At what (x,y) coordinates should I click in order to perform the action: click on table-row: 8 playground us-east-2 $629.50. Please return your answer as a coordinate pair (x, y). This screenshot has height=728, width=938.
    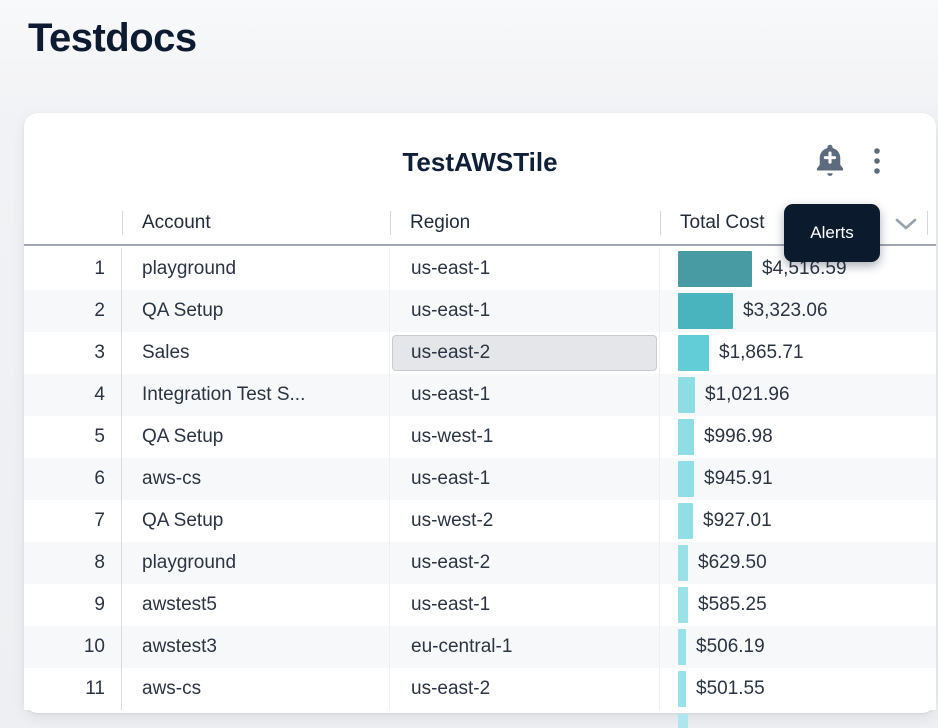
    Looking at the image, I should click on (480, 563).